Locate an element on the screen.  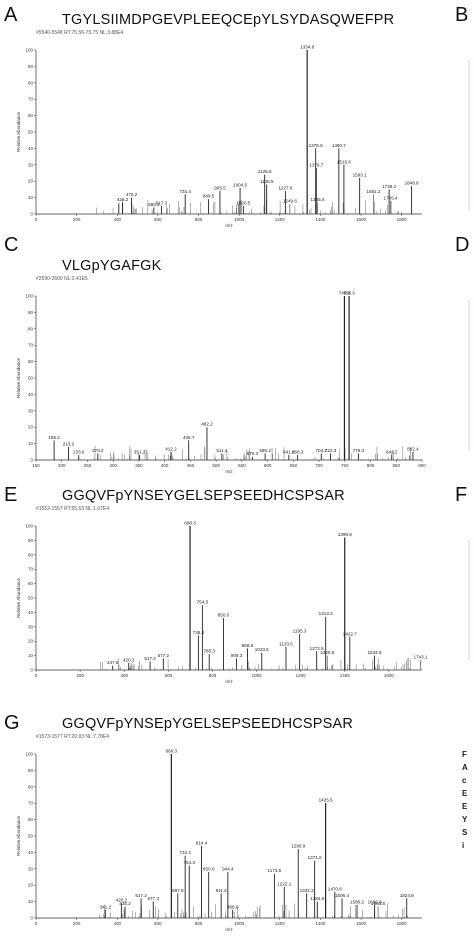
peak-label: 1661.2 is located at coordinates (373, 191).